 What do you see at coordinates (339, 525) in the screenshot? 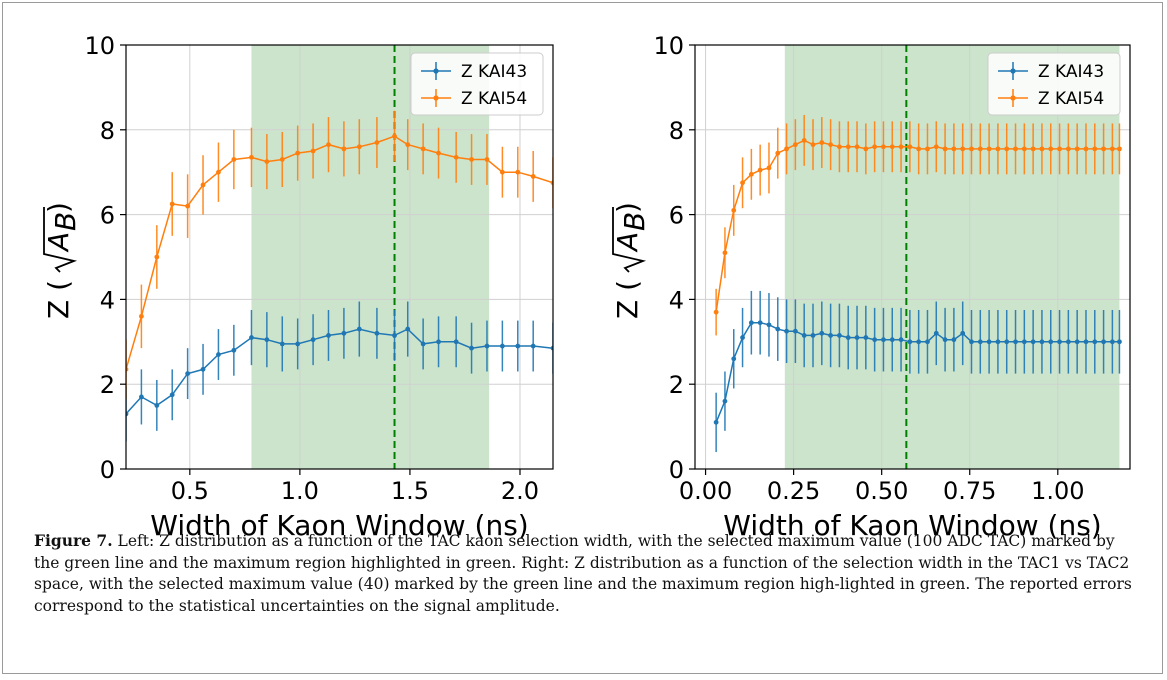
I see `left-x-axis-title: Width of Kaon Window (ns)` at bounding box center [339, 525].